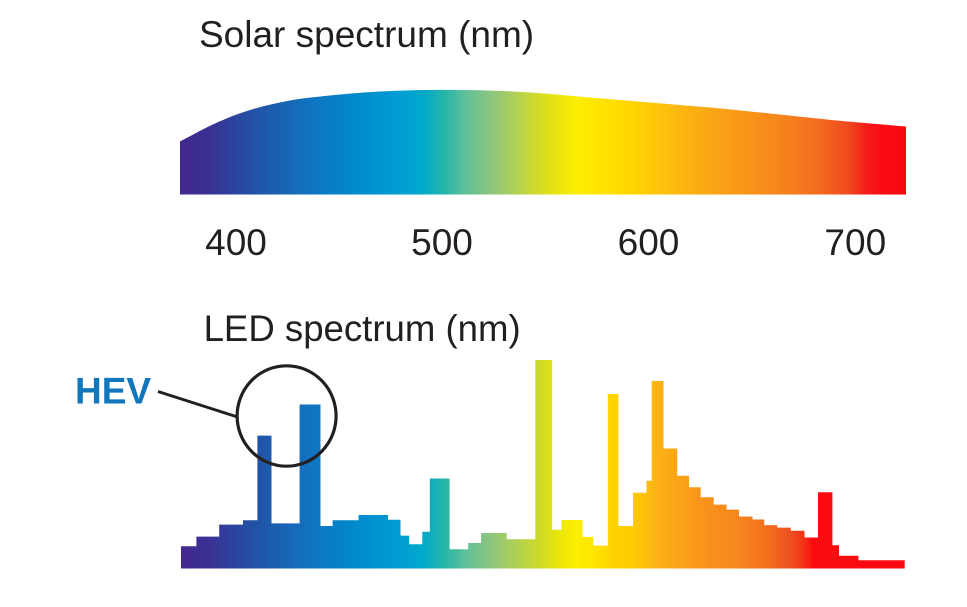 The height and width of the screenshot is (607, 967). I want to click on svg-text: 400, so click(236, 242).